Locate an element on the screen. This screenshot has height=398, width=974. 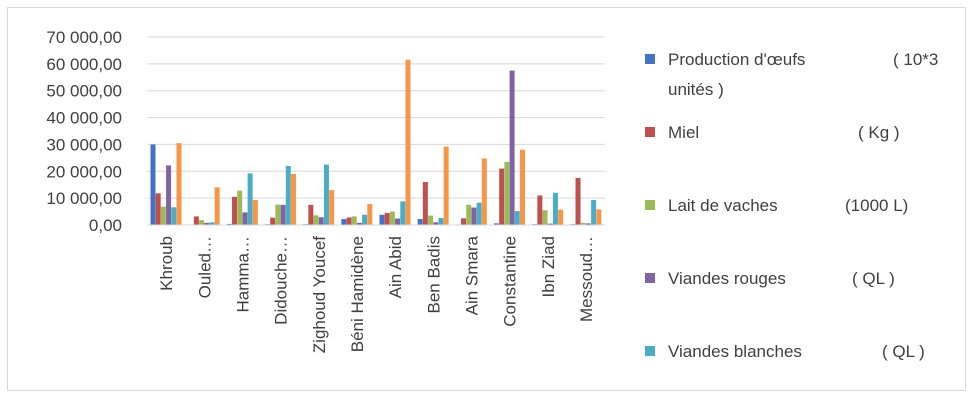
legend-label: Viandes blanches is located at coordinates (735, 351).